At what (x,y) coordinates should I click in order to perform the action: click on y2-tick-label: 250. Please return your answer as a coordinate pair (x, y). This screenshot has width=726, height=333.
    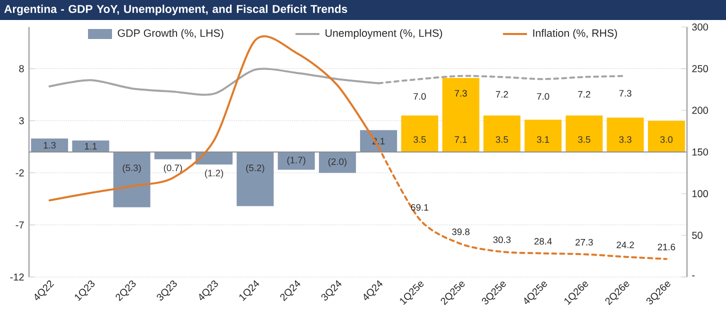
    Looking at the image, I should click on (700, 68).